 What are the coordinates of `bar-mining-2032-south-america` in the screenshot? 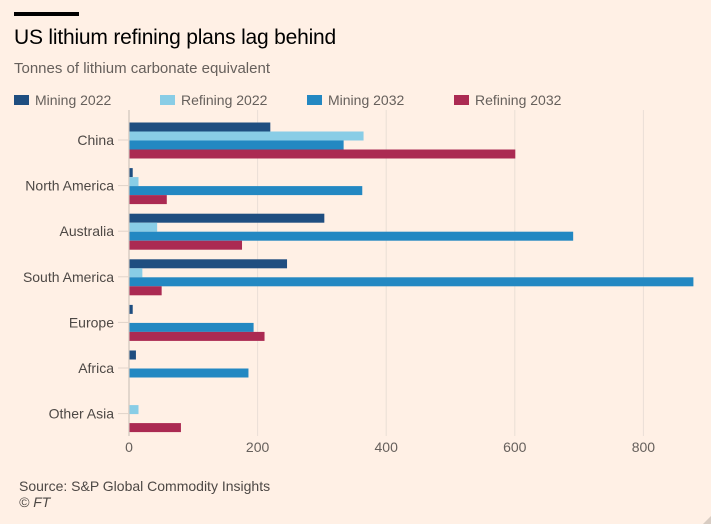 It's located at (411, 282).